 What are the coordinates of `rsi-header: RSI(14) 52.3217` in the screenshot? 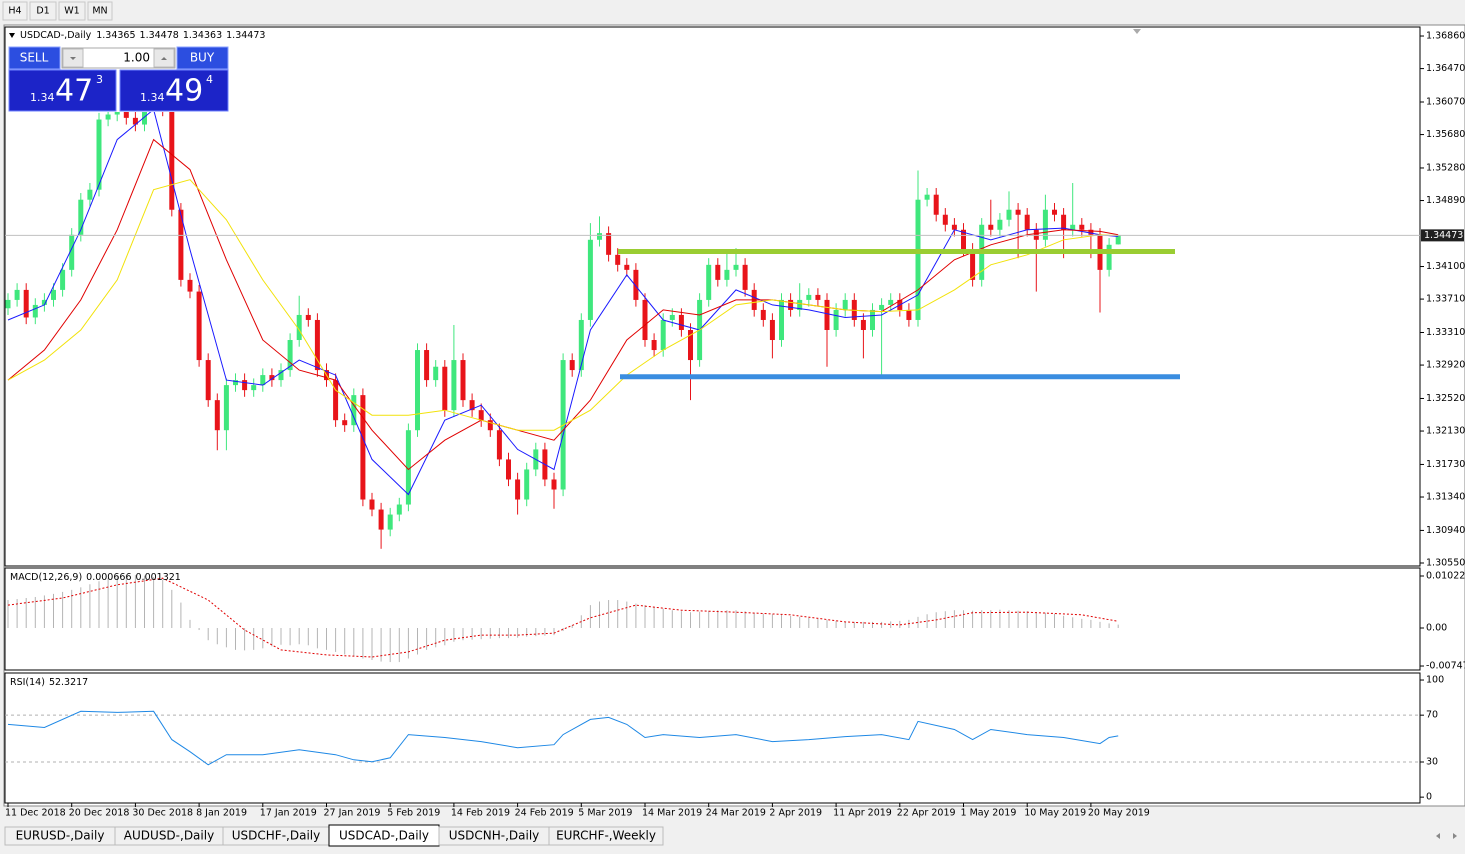 It's located at (49, 682).